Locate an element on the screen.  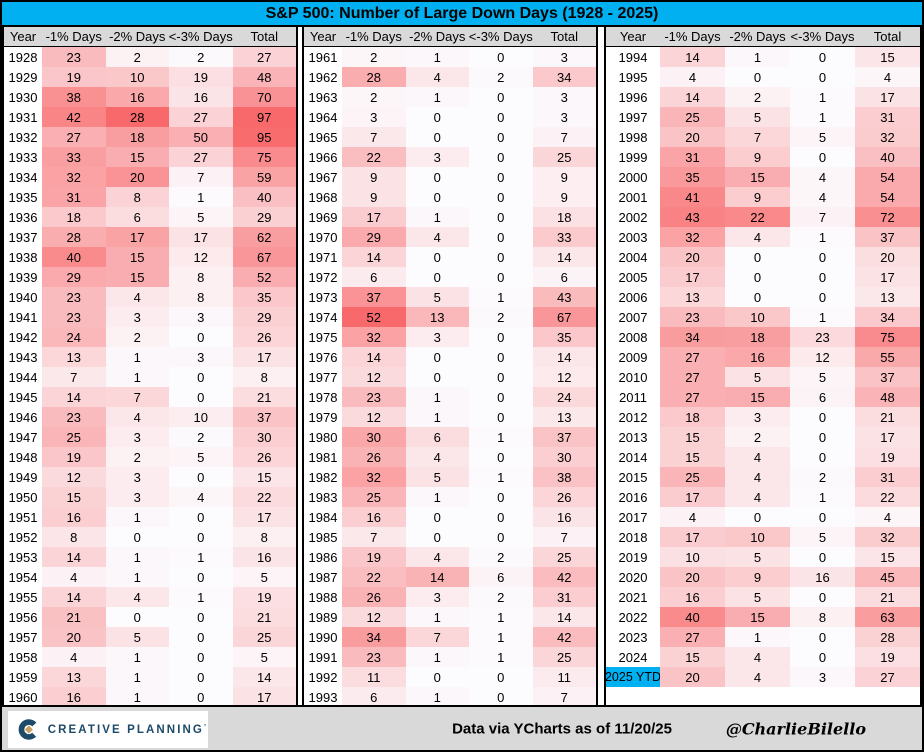
year-cell: 2018 is located at coordinates (633, 537).